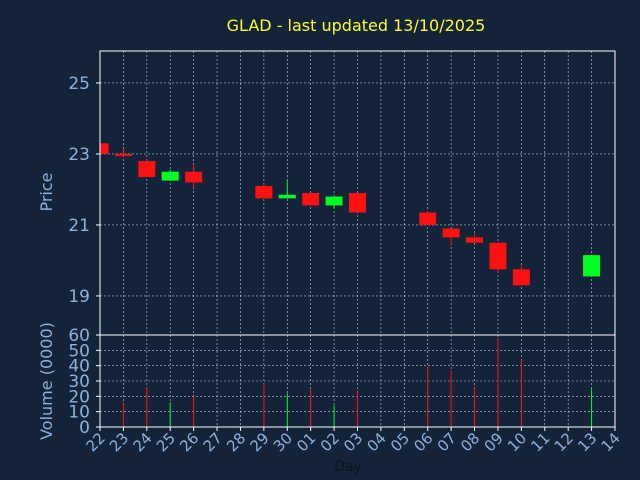 This screenshot has height=480, width=640. I want to click on volume-y-tick-label: 50, so click(79, 351).